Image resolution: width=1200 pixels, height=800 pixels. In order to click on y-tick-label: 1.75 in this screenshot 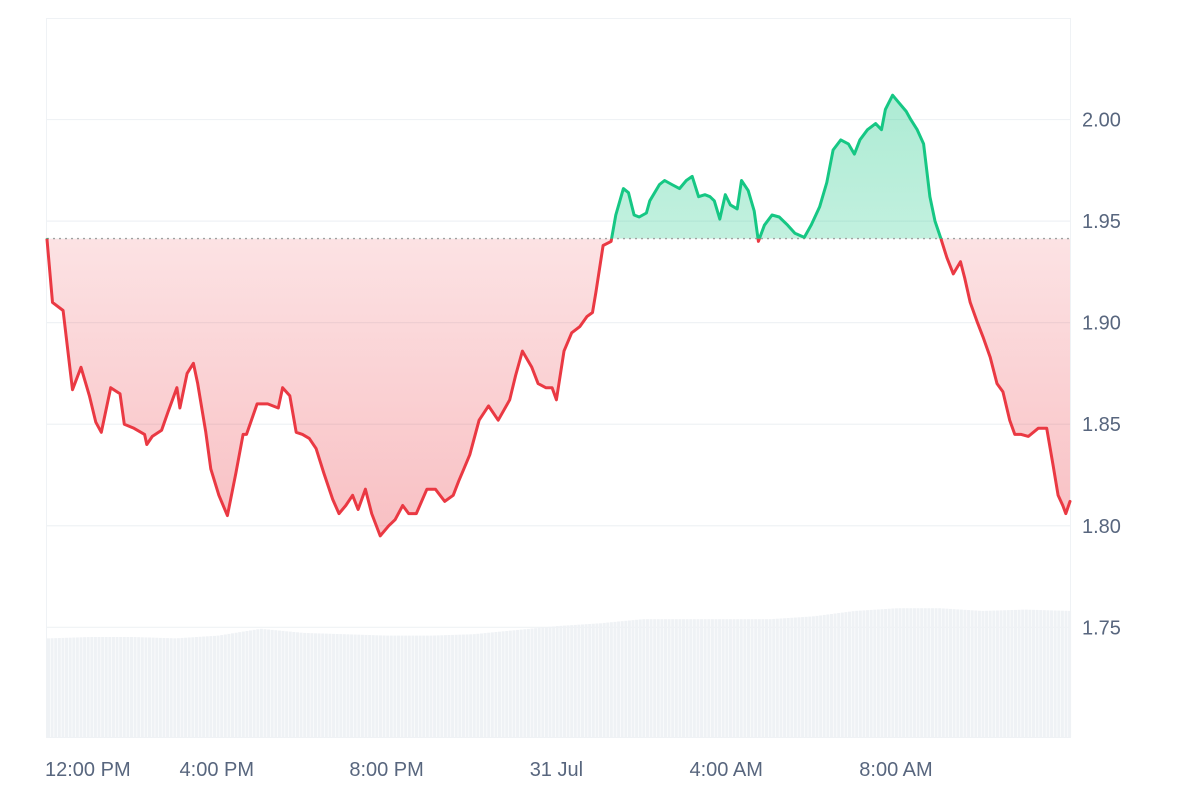, I will do `click(1101, 628)`.